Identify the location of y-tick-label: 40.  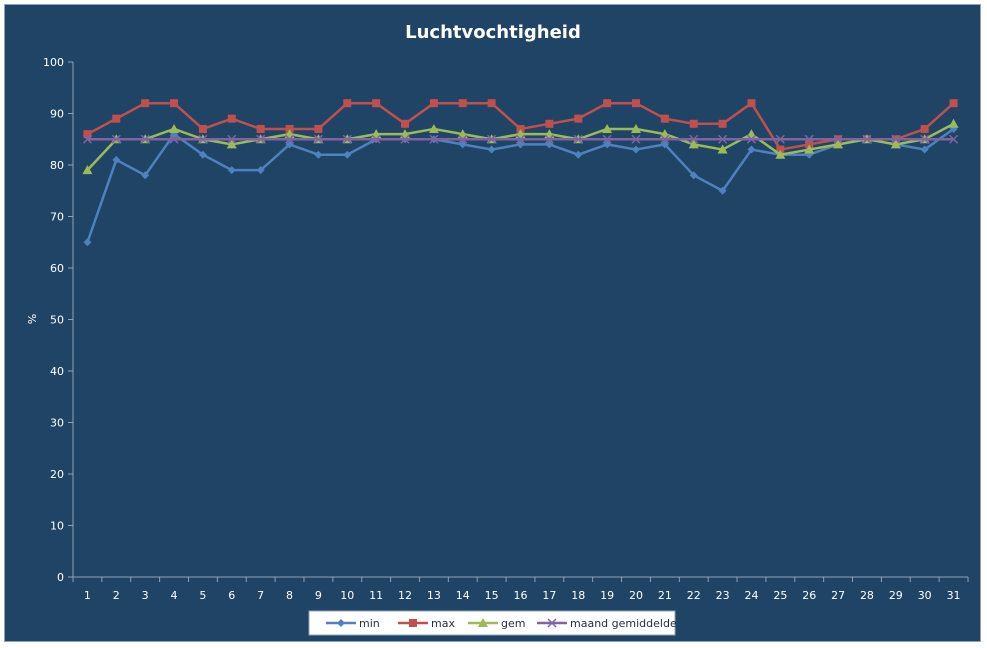
(57, 371).